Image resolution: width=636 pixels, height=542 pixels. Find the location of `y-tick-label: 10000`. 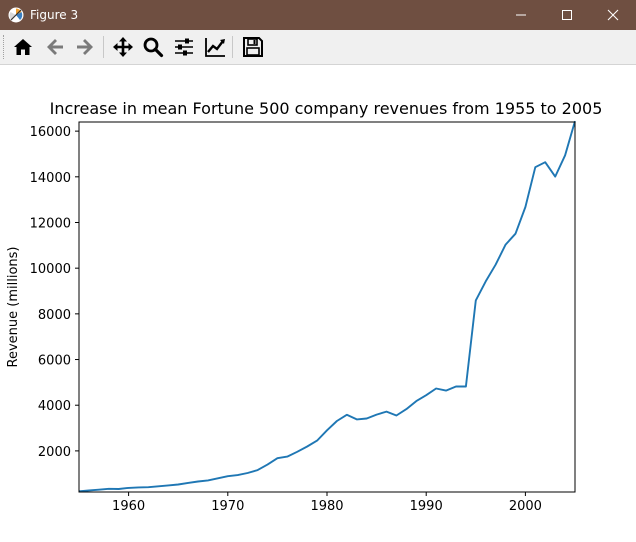

y-tick-label: 10000 is located at coordinates (50, 269).